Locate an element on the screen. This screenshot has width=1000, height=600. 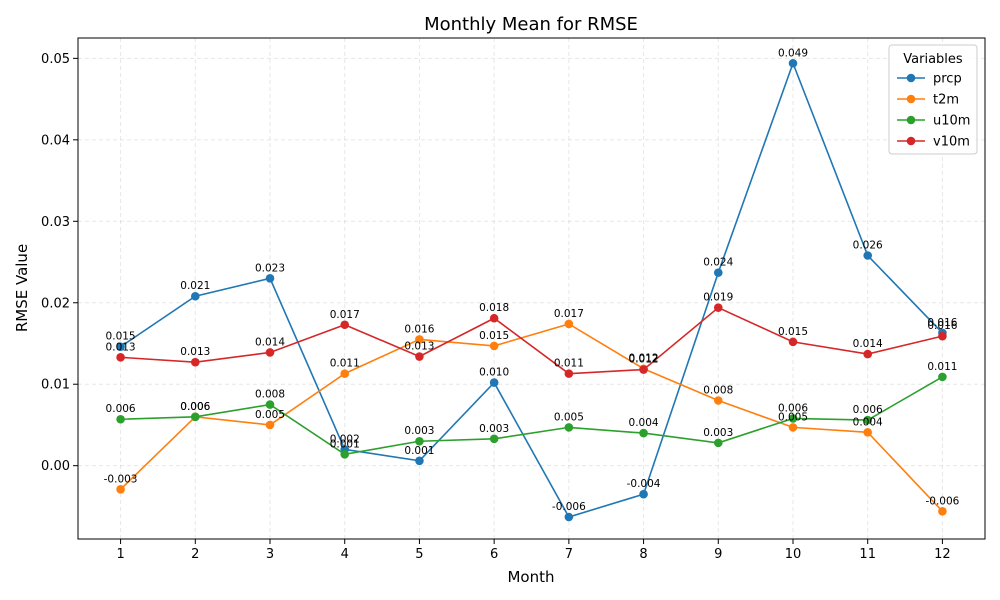
y-tick-label: 0.04 is located at coordinates (55, 140).